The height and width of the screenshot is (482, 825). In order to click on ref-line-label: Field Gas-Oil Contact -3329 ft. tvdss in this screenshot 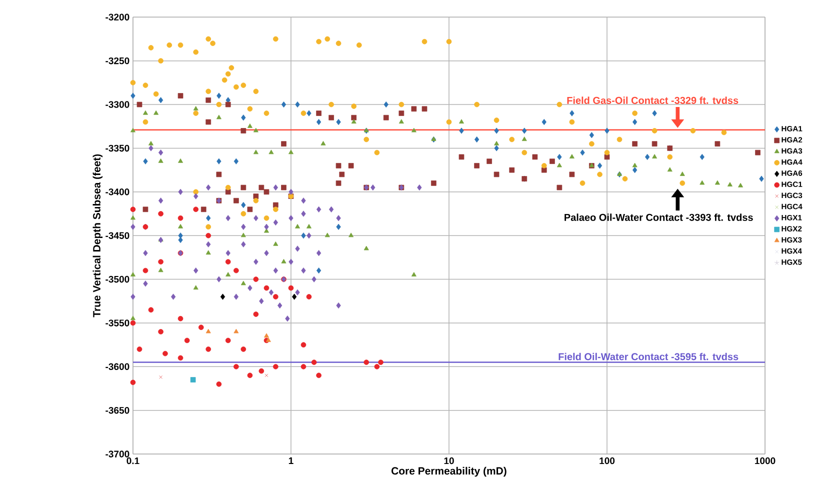, I will do `click(652, 100)`.